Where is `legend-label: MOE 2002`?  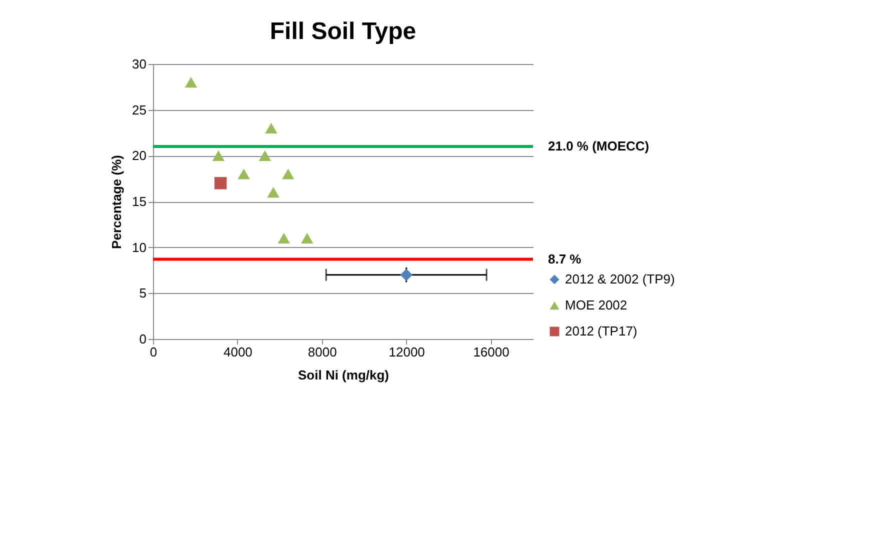
legend-label: MOE 2002 is located at coordinates (596, 305).